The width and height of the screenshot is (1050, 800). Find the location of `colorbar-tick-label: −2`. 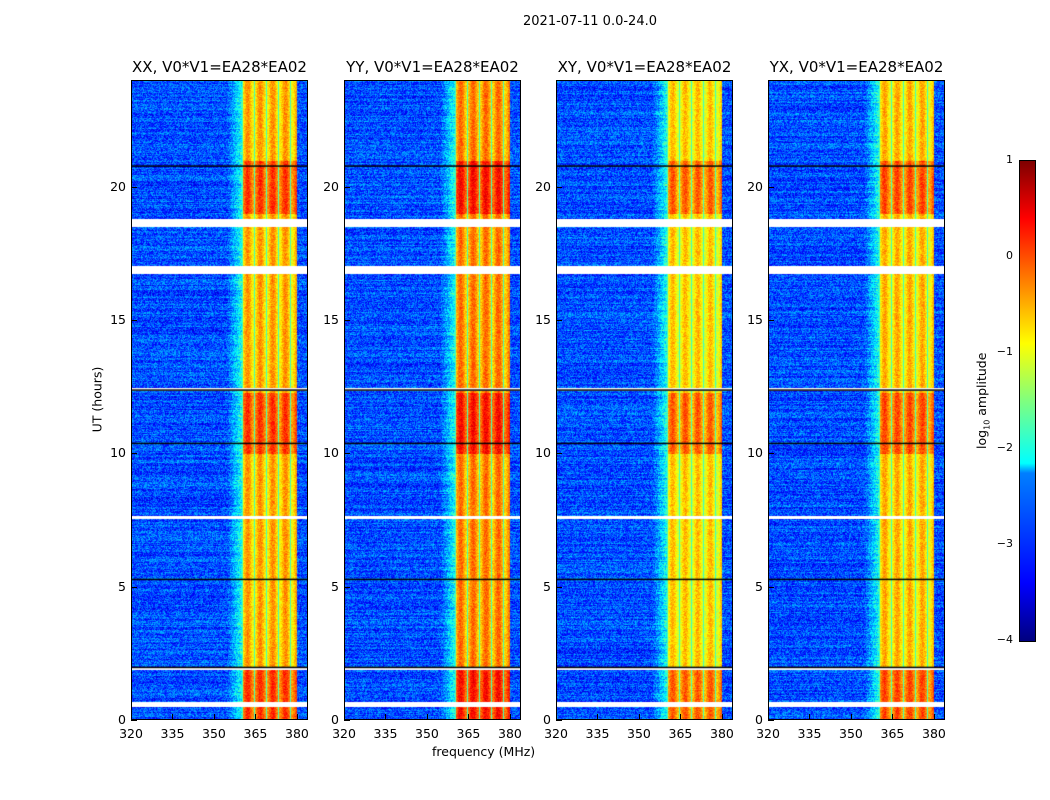

colorbar-tick-label: −2 is located at coordinates (1004, 447).